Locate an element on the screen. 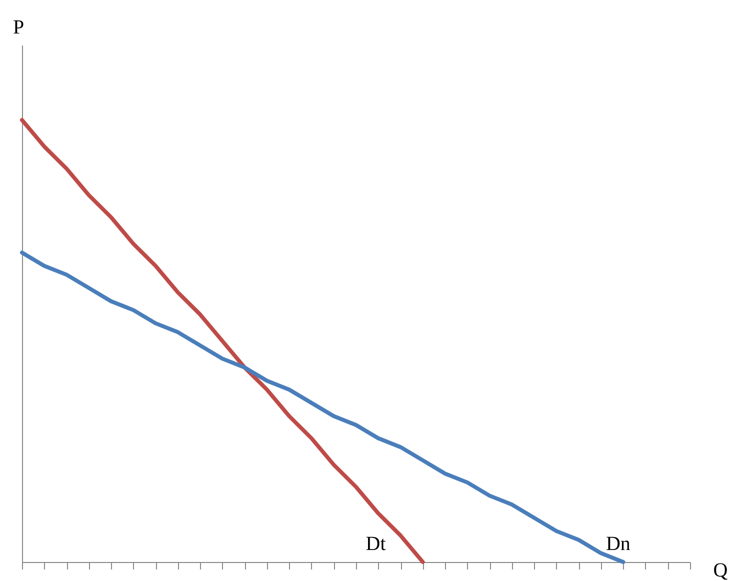  series-label: Dn is located at coordinates (618, 544).